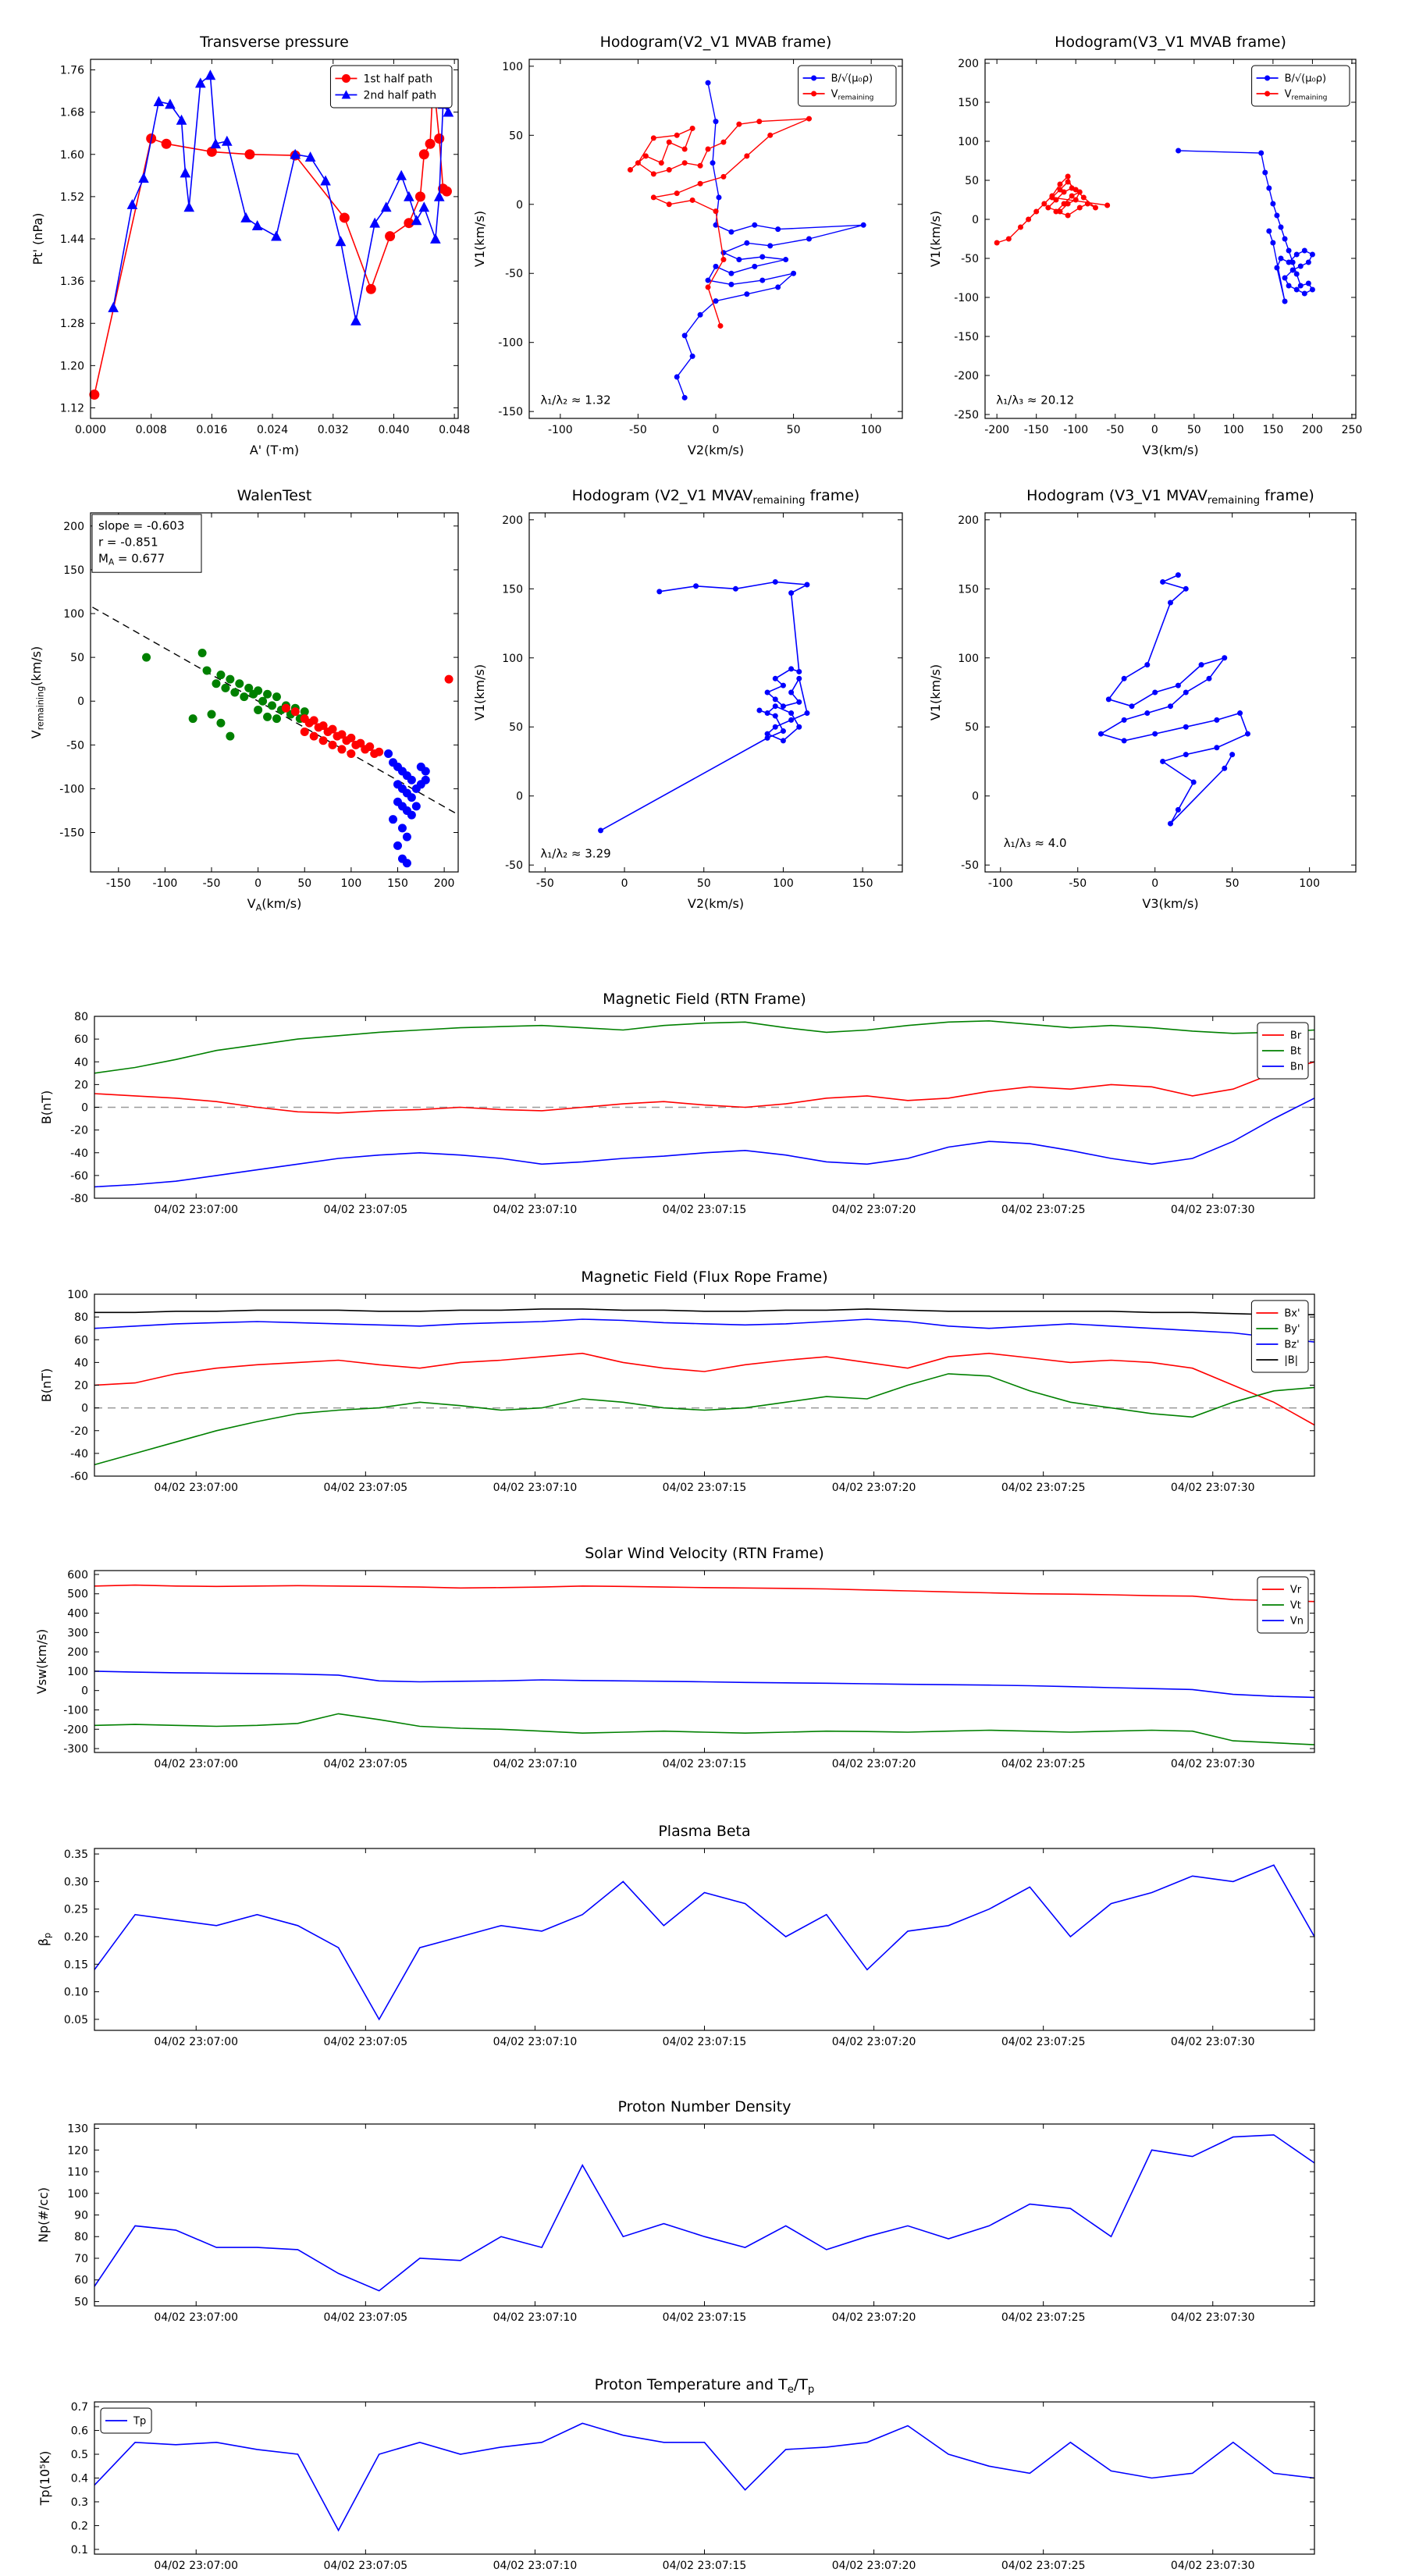 The height and width of the screenshot is (2576, 1405). I want to click on svg-text: 0.25, so click(76, 1910).